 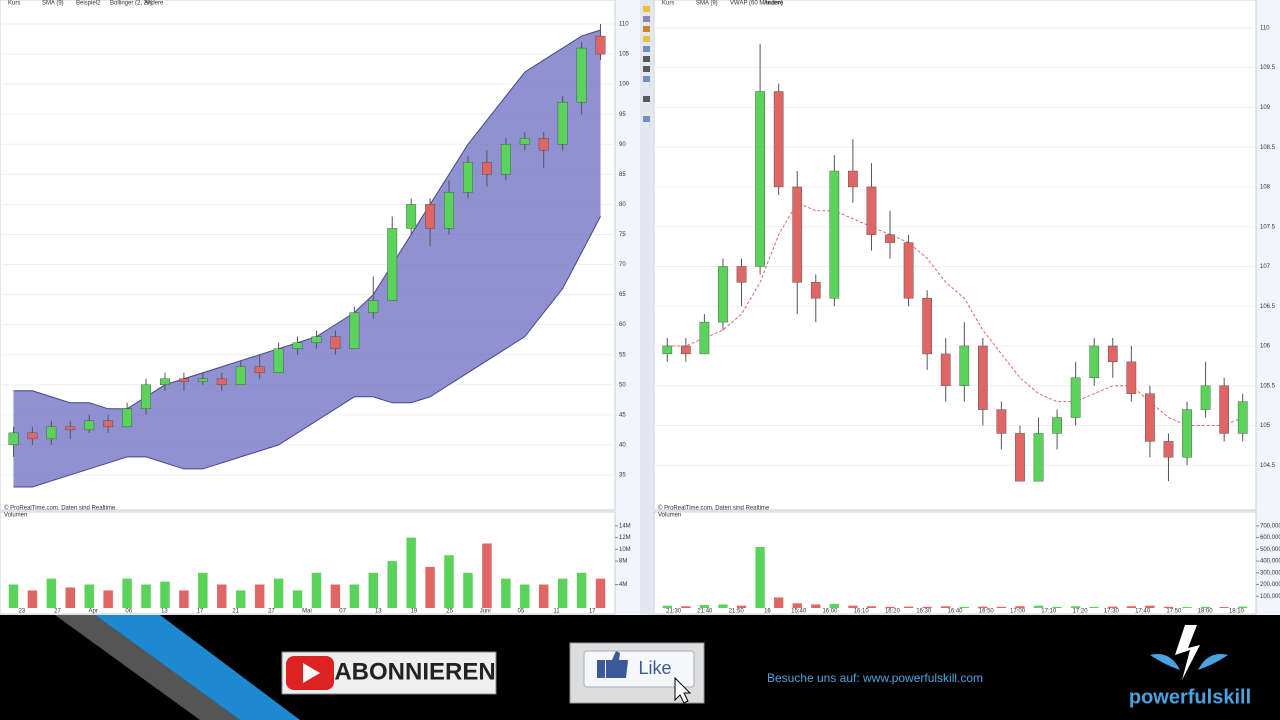 What do you see at coordinates (128, 612) in the screenshot?
I see `x-tick-label: 06` at bounding box center [128, 612].